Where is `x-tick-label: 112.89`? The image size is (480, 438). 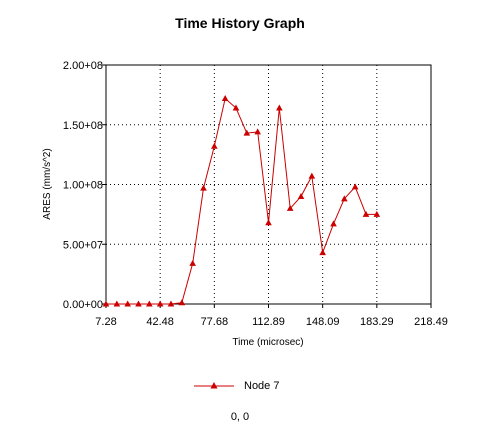
x-tick-label: 112.89 is located at coordinates (268, 322).